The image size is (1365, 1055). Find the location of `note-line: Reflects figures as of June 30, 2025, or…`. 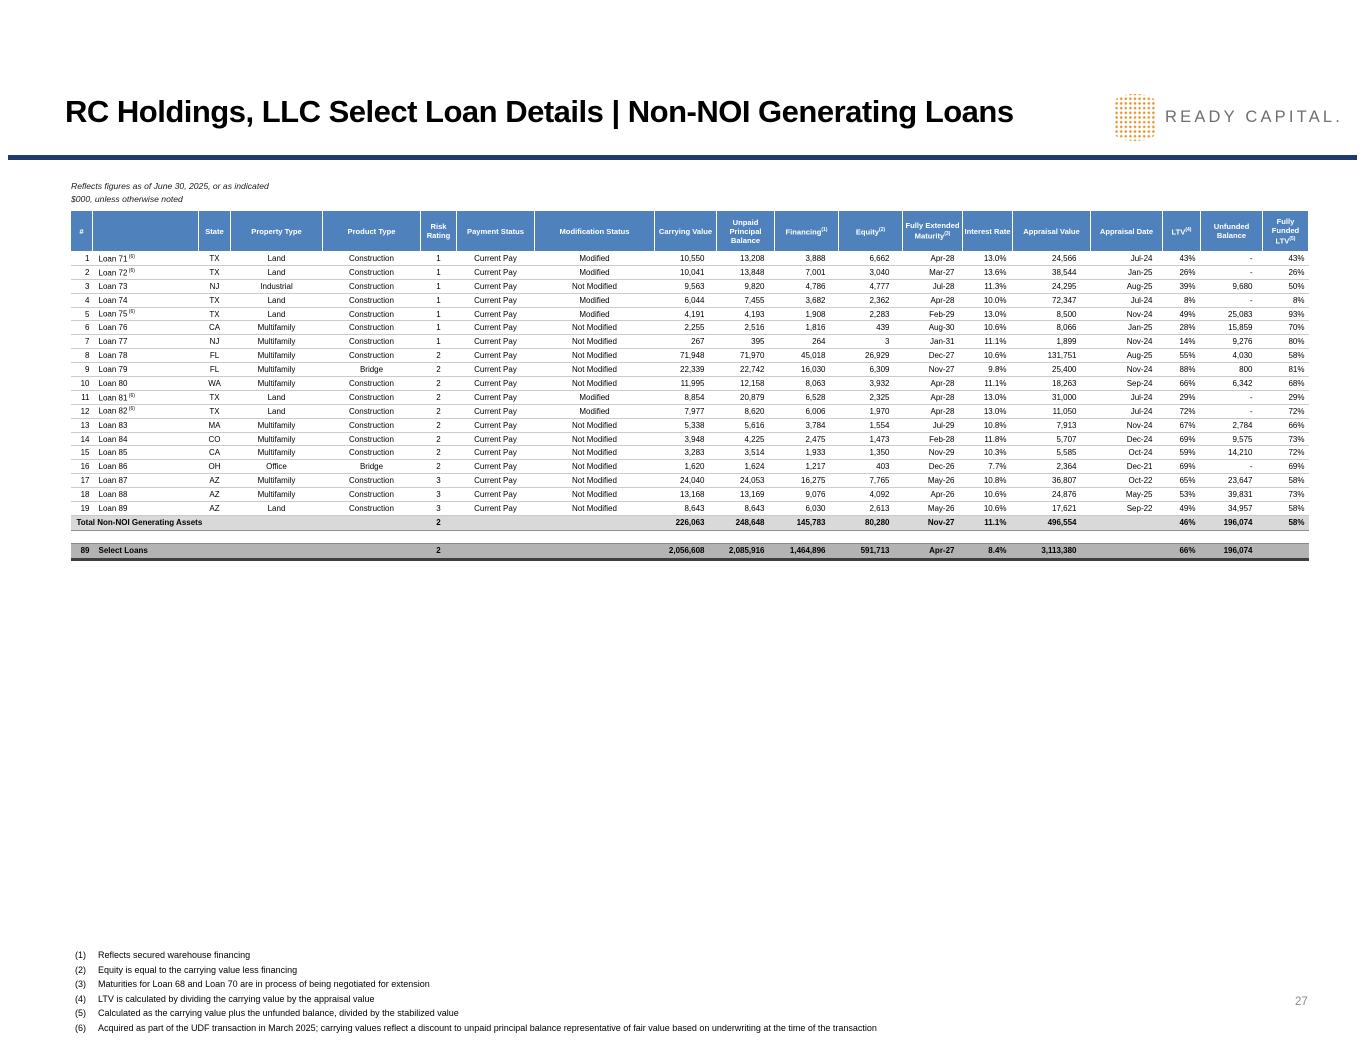

note-line: Reflects figures as of June 30, 2025, or… is located at coordinates (170, 186).